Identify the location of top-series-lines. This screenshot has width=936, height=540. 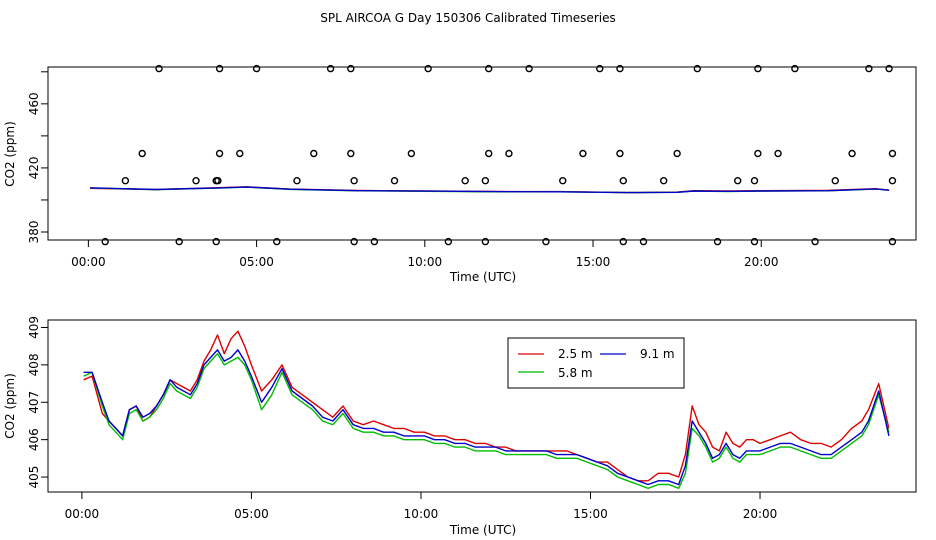
(490, 190).